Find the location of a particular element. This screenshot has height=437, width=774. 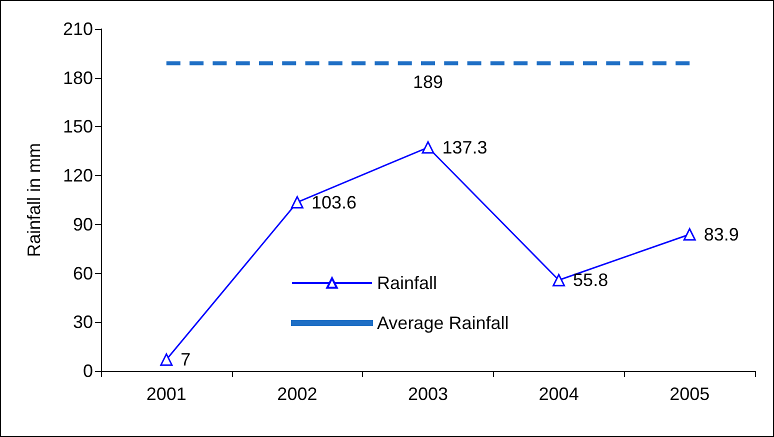

y-tick-label: 180 is located at coordinates (77, 78).